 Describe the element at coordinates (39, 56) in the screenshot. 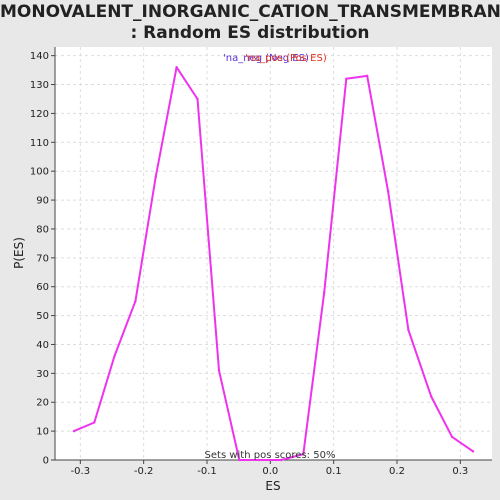

I see `y-tick-label: 140` at that location.